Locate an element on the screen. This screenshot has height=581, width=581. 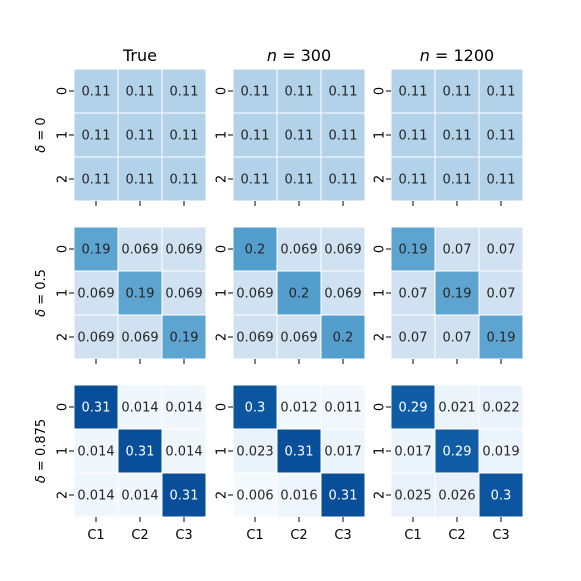
cell-value-label: 0.3 is located at coordinates (501, 496).